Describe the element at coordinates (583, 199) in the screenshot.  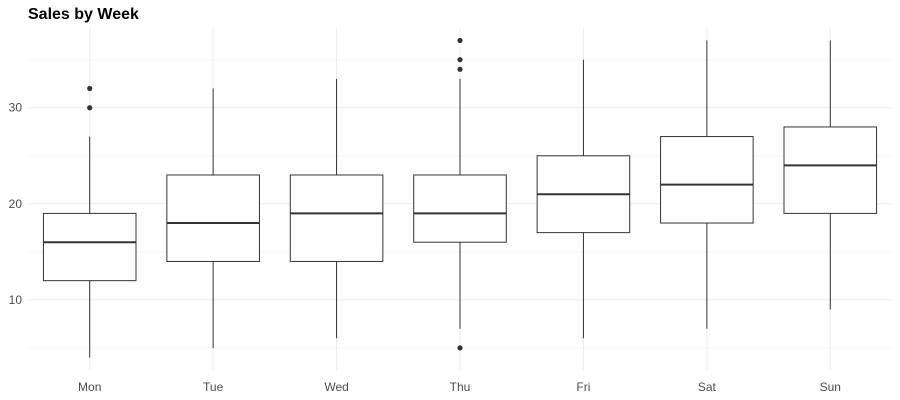
I see `box-fri` at that location.